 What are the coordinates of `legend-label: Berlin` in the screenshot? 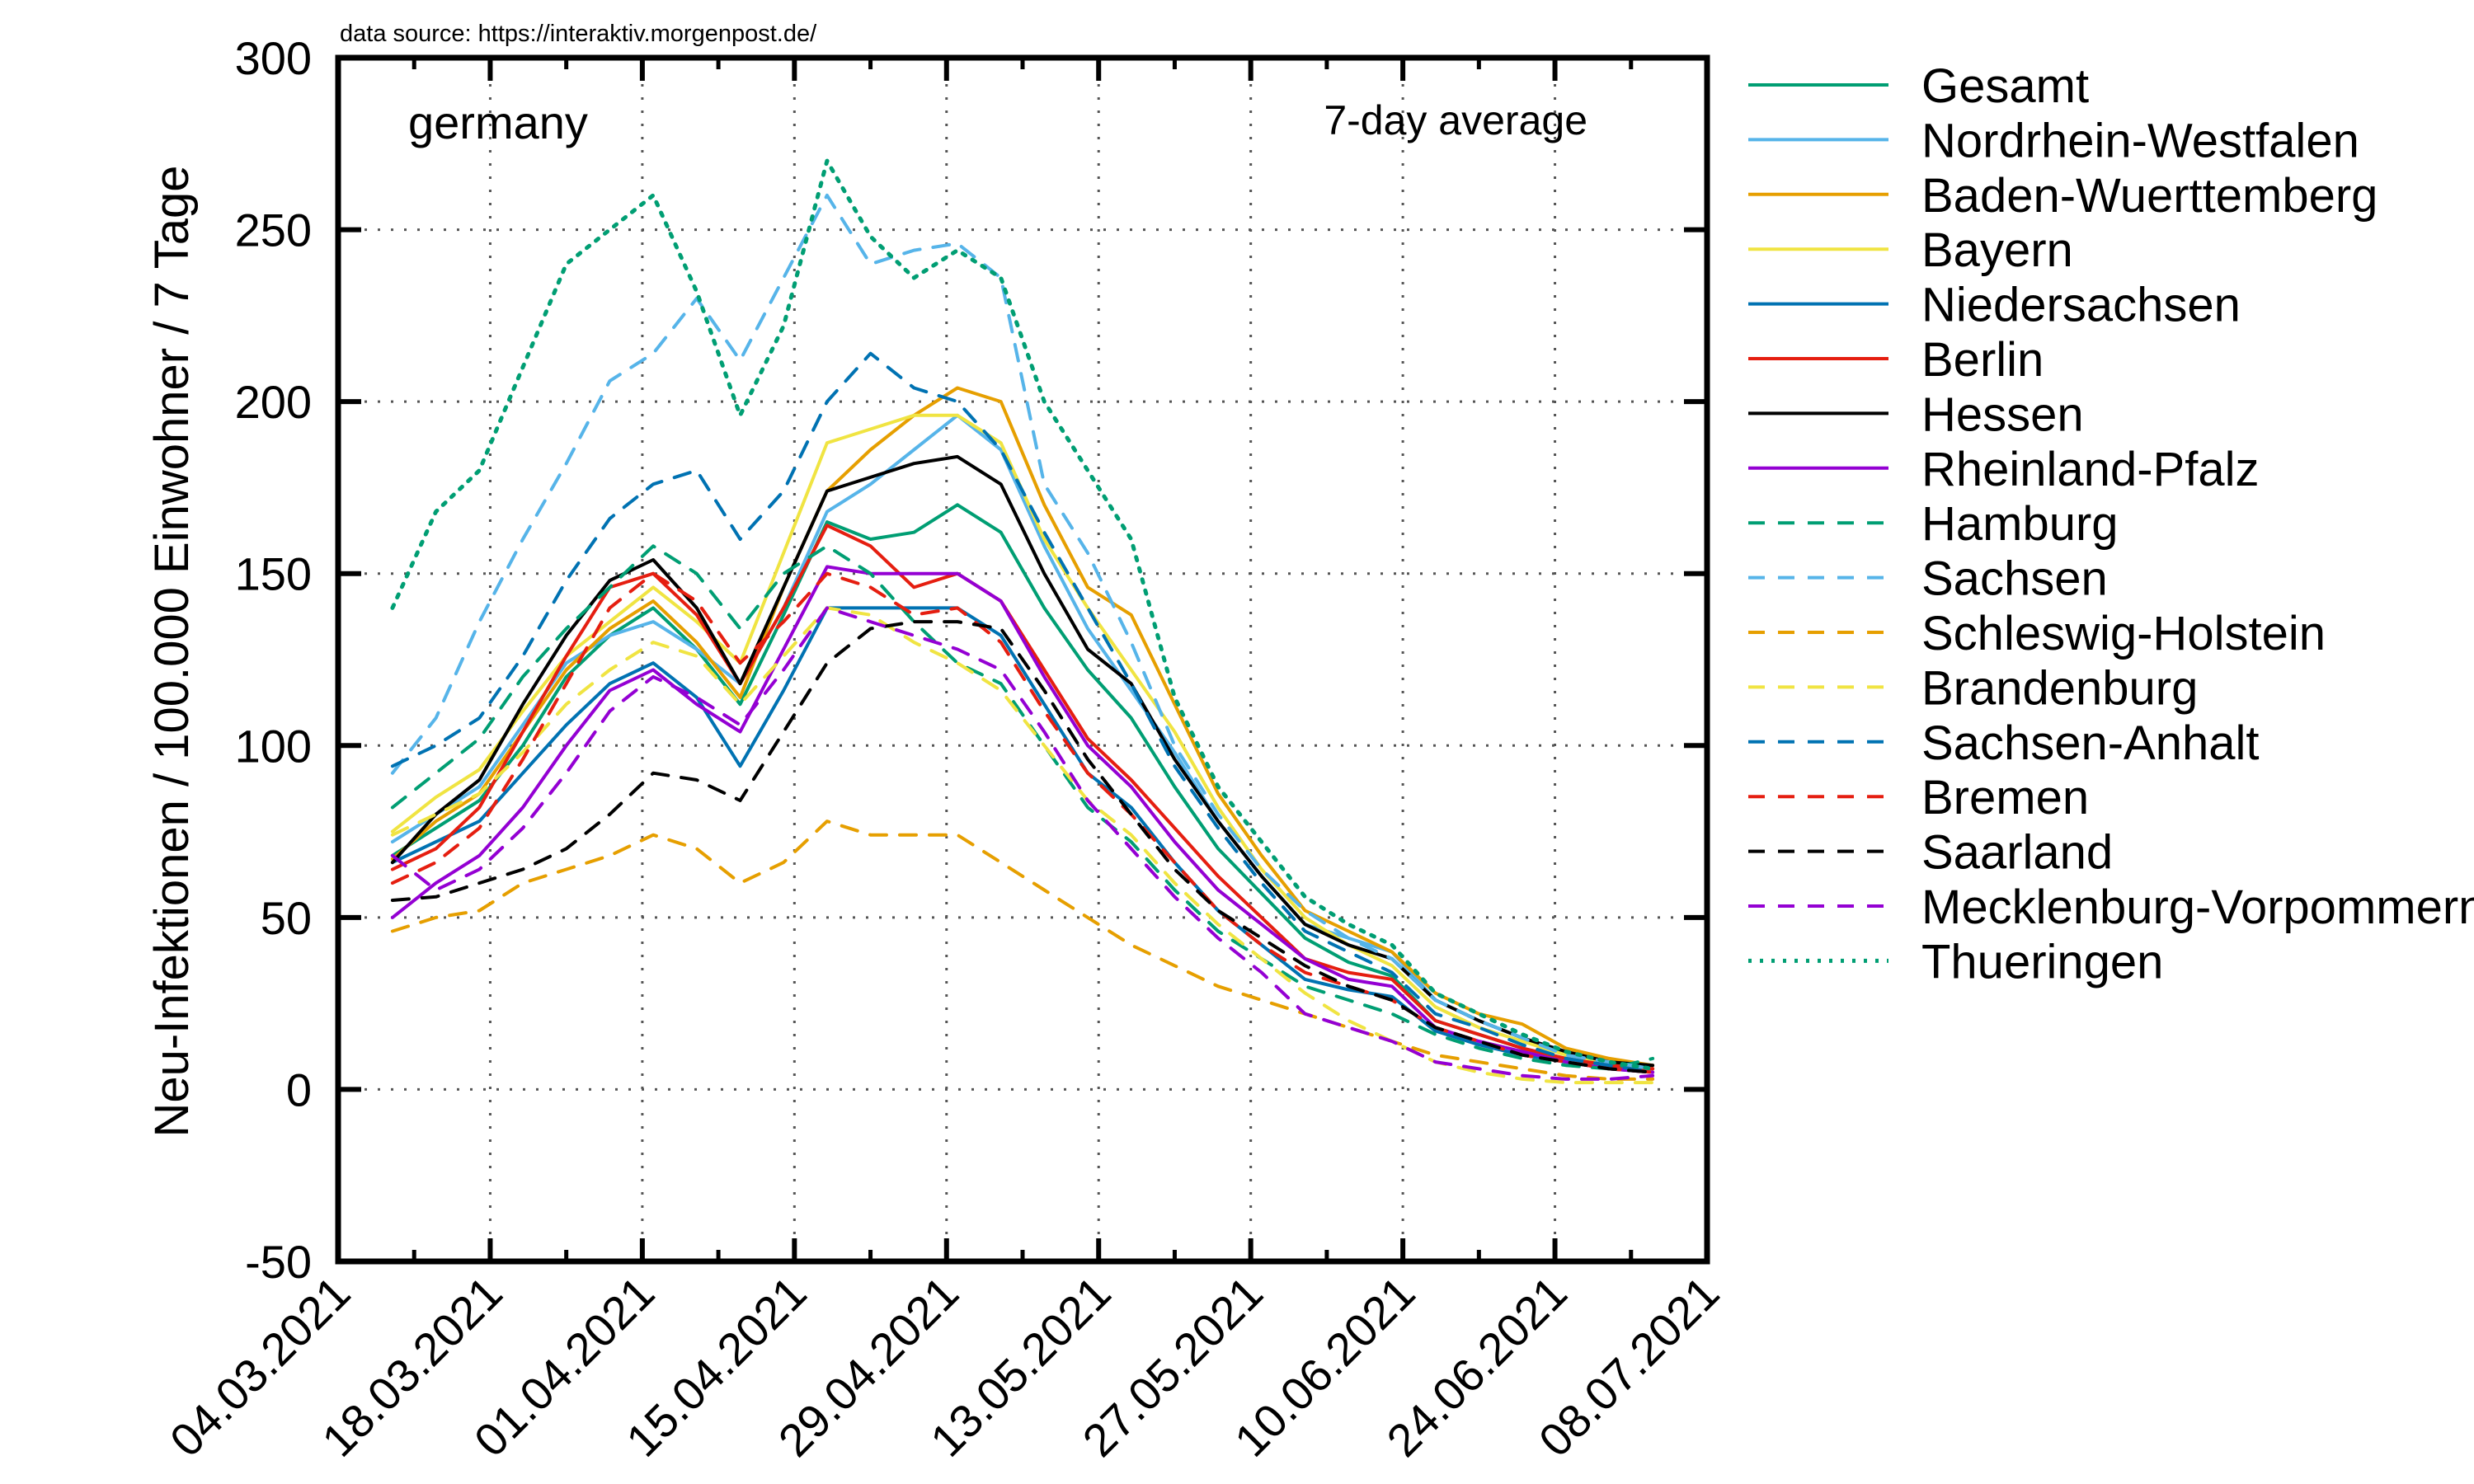 It's located at (1982, 360).